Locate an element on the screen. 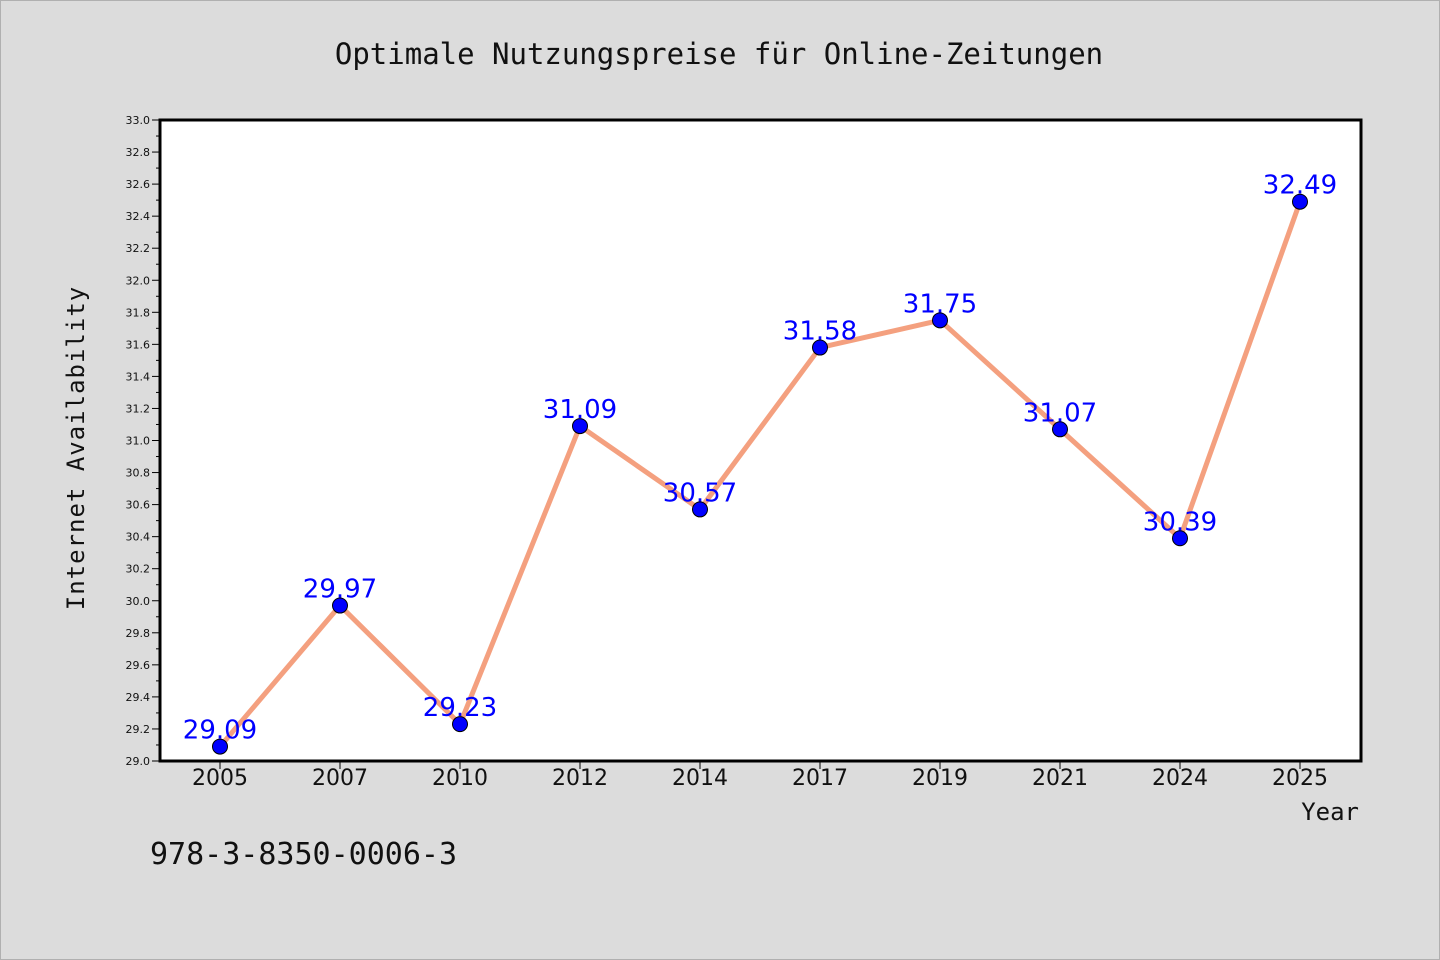  isbn-footer-text: 978-3-8350-0006-3 is located at coordinates (303, 854).